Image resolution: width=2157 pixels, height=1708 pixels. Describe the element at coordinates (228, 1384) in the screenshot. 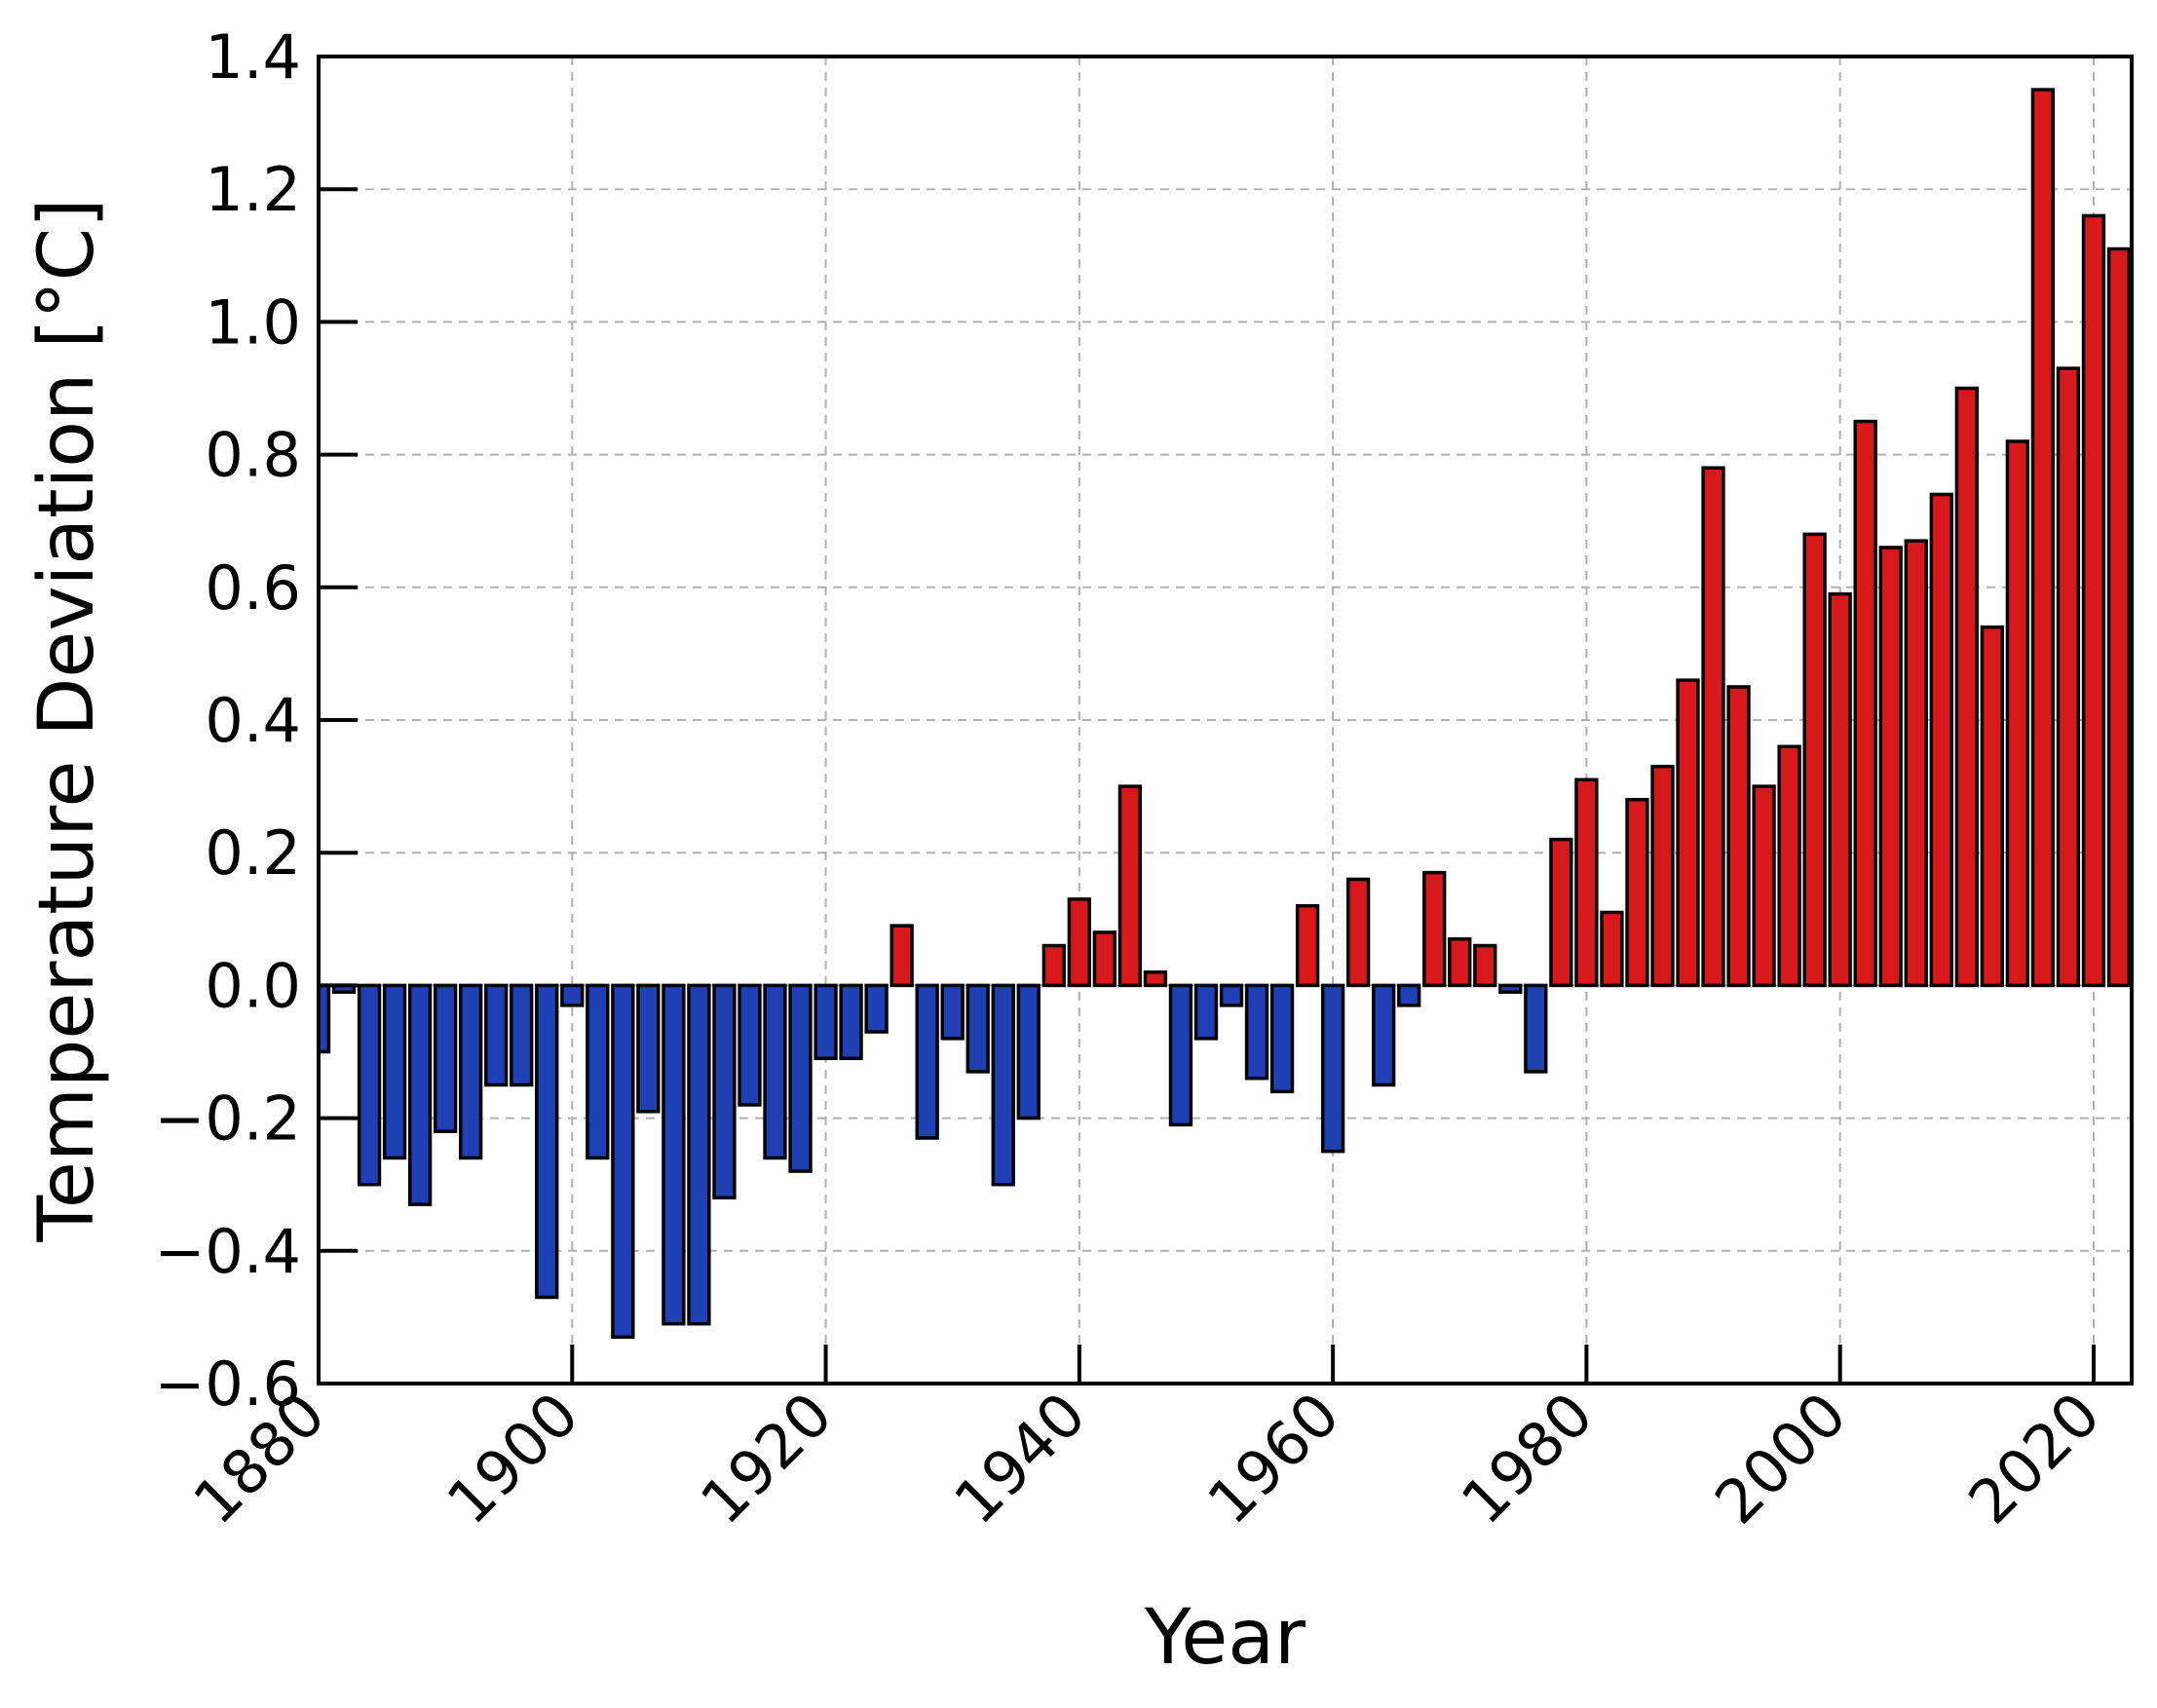

I see `y-tick-label: −0.6` at that location.